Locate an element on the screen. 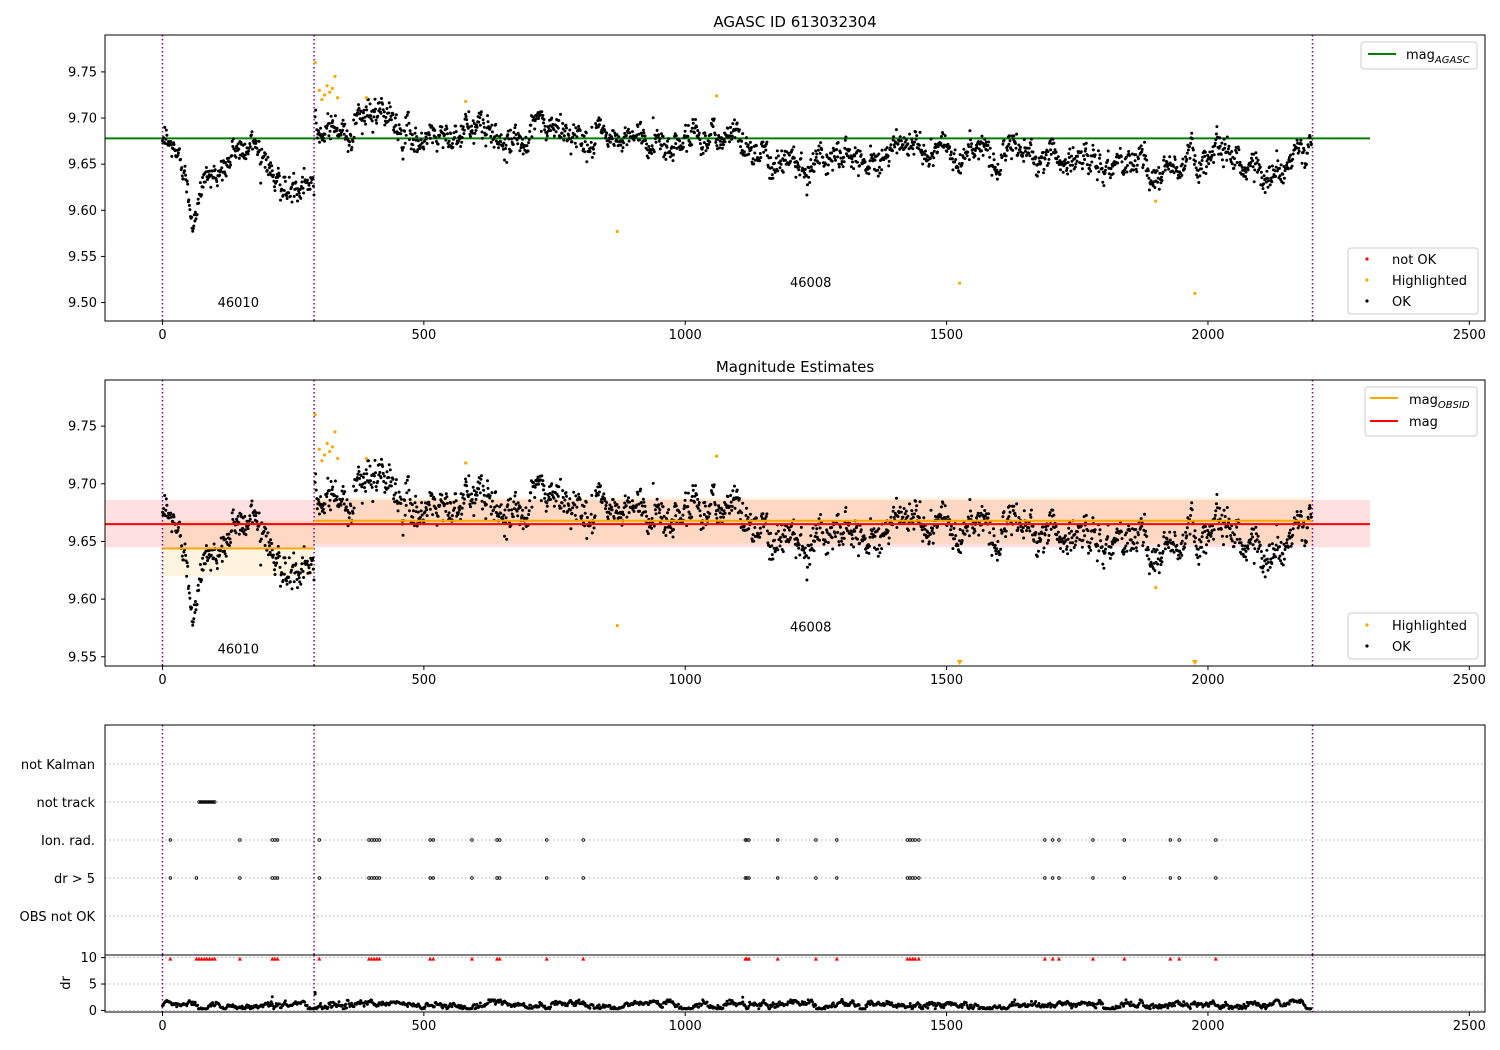  highlighted-point is located at coordinates (716, 96).